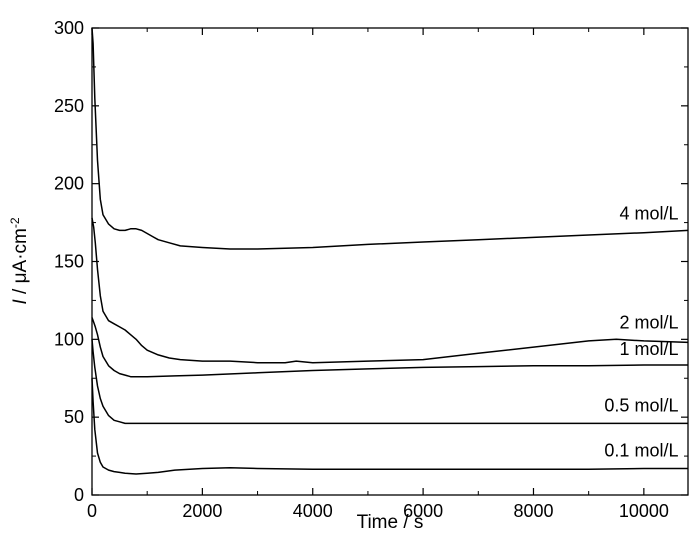  I want to click on x-tick-label: 10000, so click(644, 511).